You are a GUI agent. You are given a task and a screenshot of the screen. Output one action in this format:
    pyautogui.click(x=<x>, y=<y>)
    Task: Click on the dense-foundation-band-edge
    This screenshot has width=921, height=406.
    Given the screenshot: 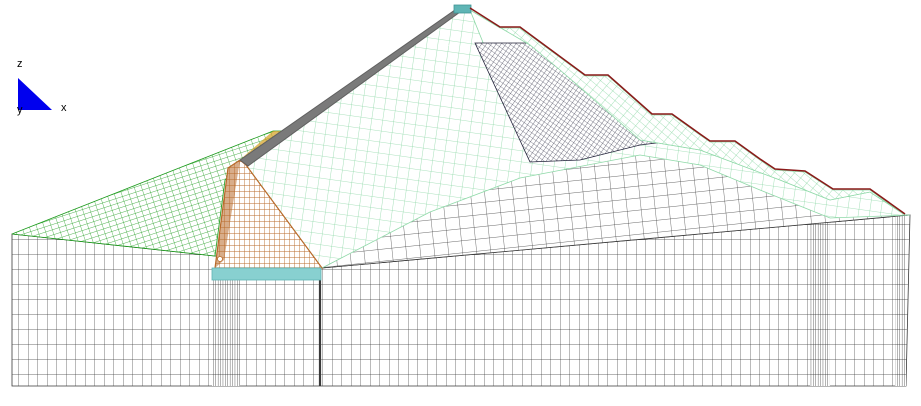 What is the action you would take?
    pyautogui.click(x=900, y=300)
    